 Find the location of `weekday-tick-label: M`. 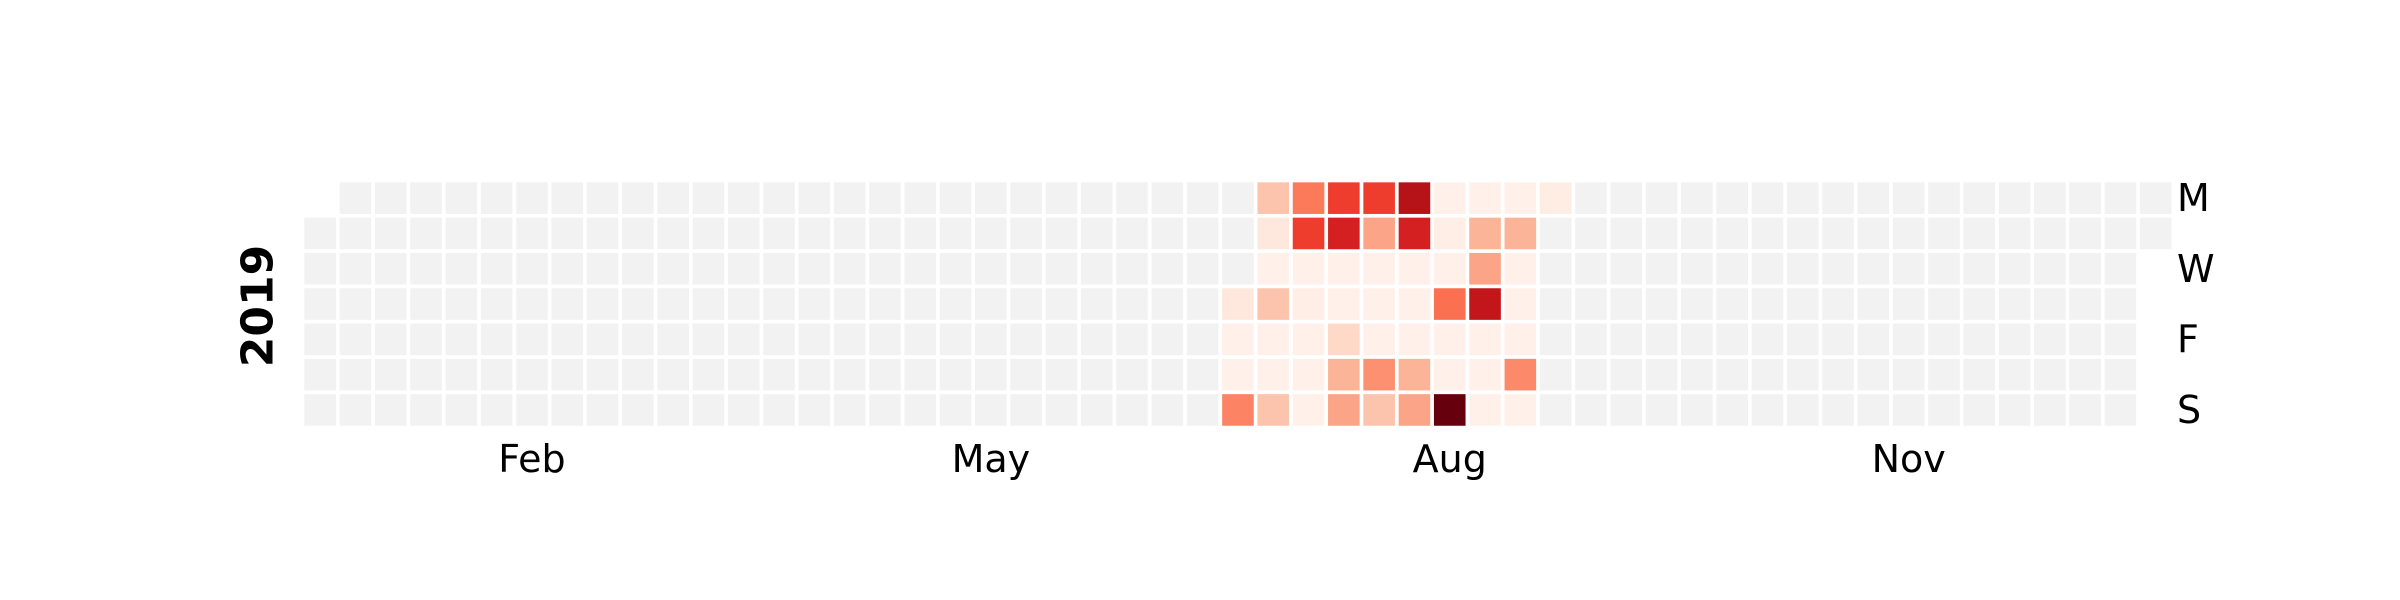

weekday-tick-label: M is located at coordinates (2193, 198).